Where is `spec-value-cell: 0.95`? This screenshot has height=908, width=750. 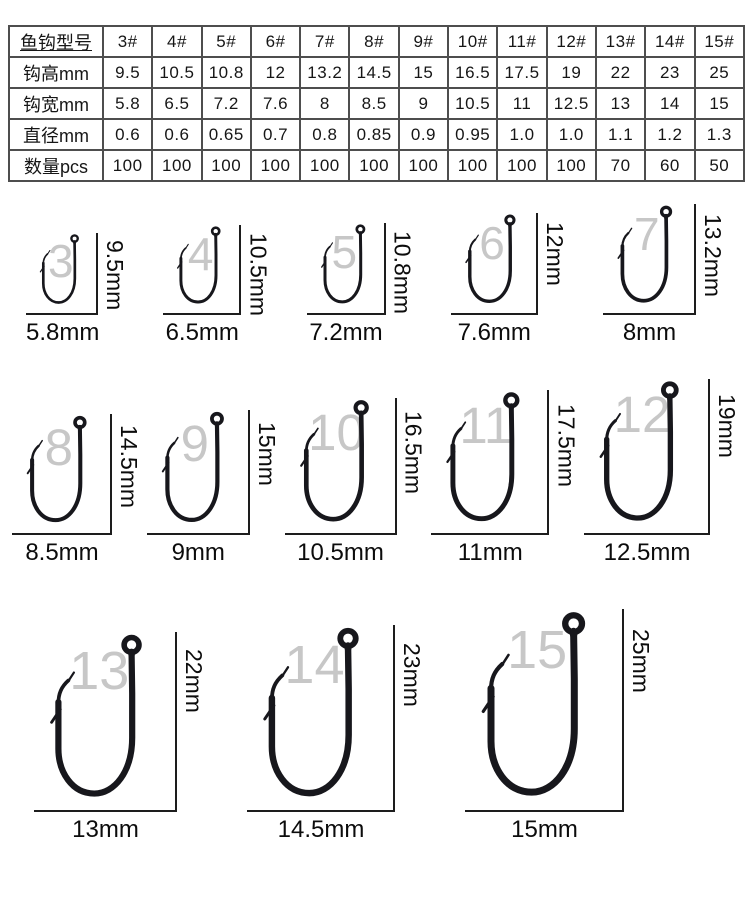
spec-value-cell: 0.95 is located at coordinates (473, 134).